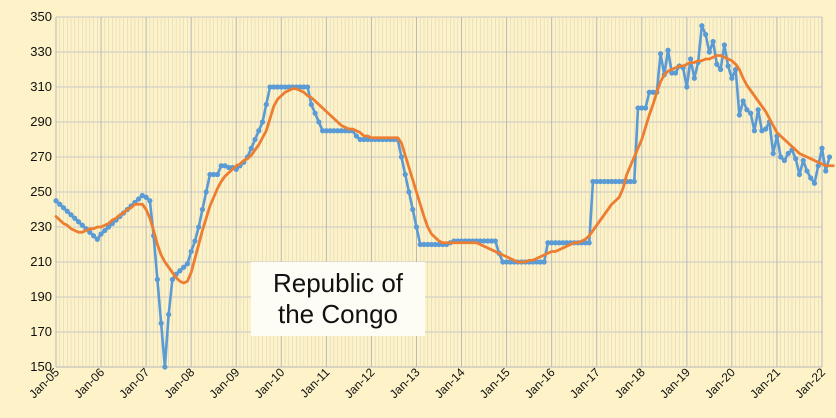 The width and height of the screenshot is (836, 418). What do you see at coordinates (630, 383) in the screenshot?
I see `x-tick-label: Jan-18` at bounding box center [630, 383].